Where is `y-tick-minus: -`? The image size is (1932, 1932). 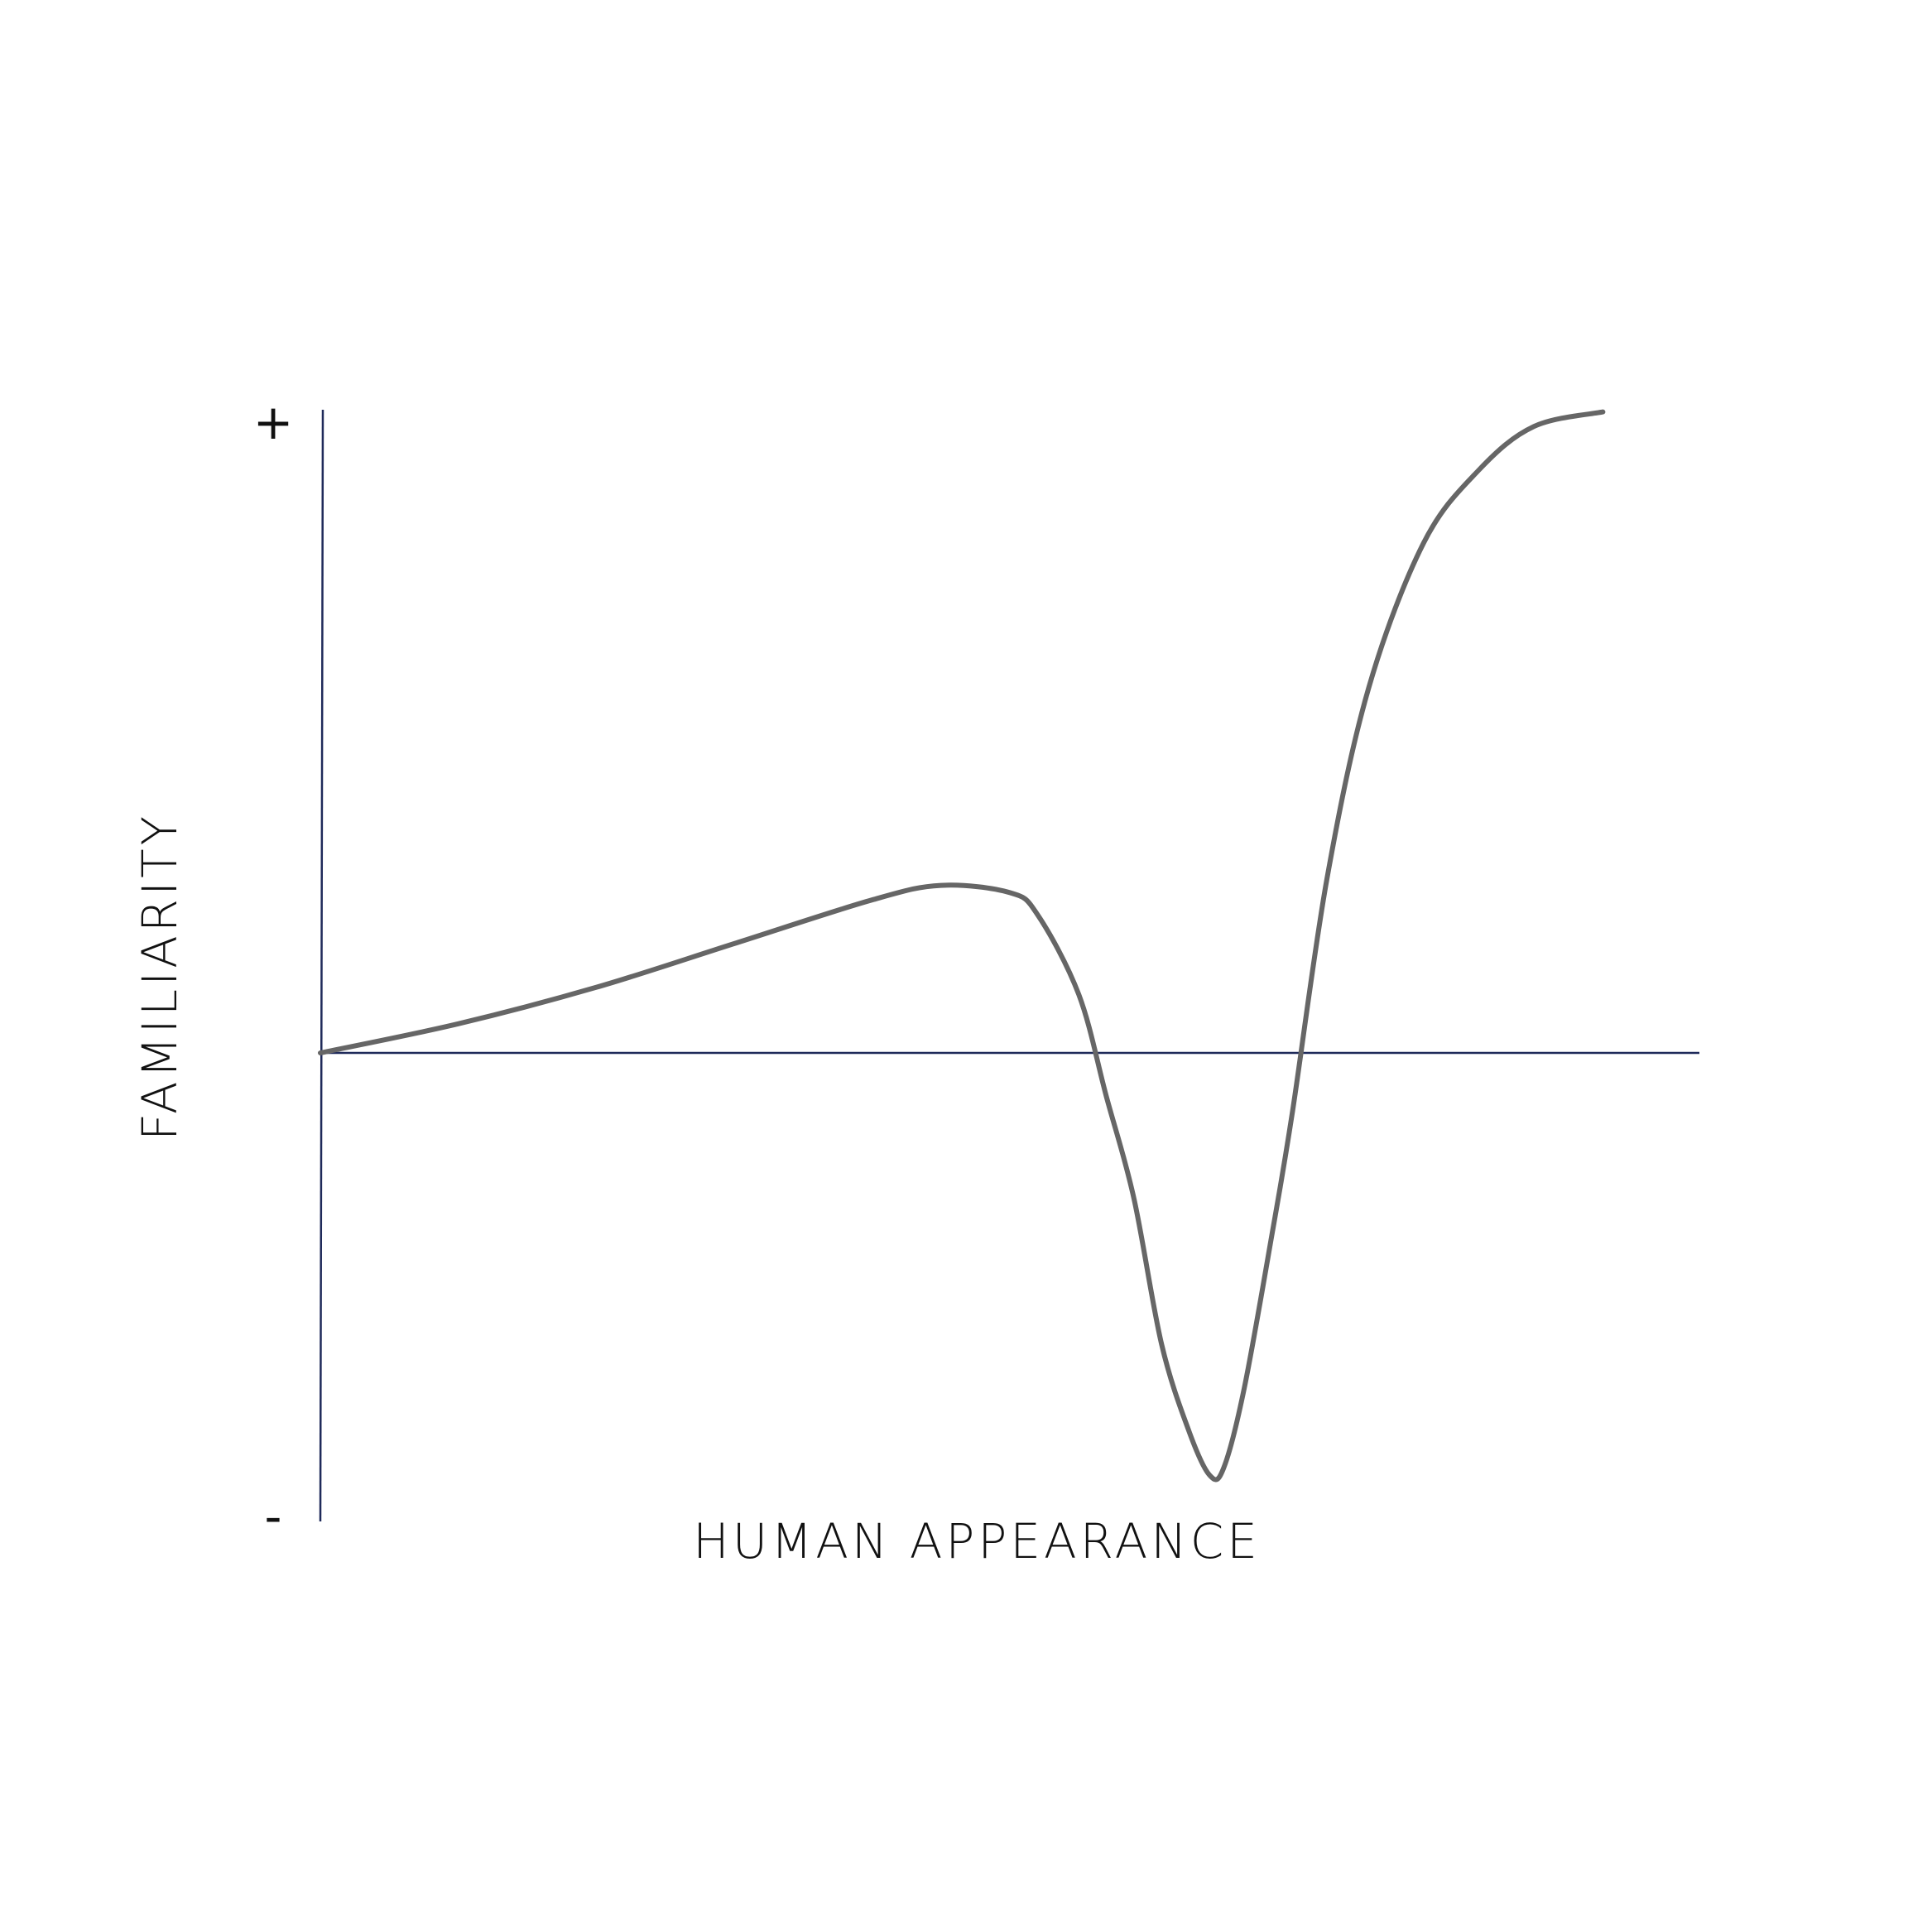 y-tick-minus: - is located at coordinates (273, 1516).